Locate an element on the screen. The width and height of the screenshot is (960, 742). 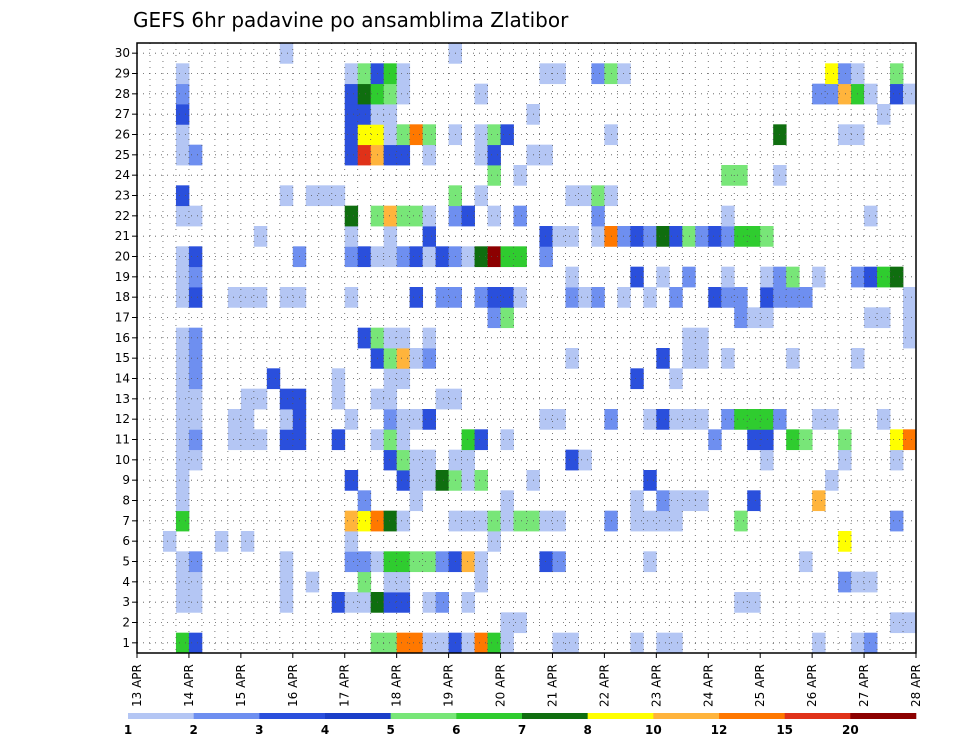
y-tick-label: 20 is located at coordinates (122, 257).